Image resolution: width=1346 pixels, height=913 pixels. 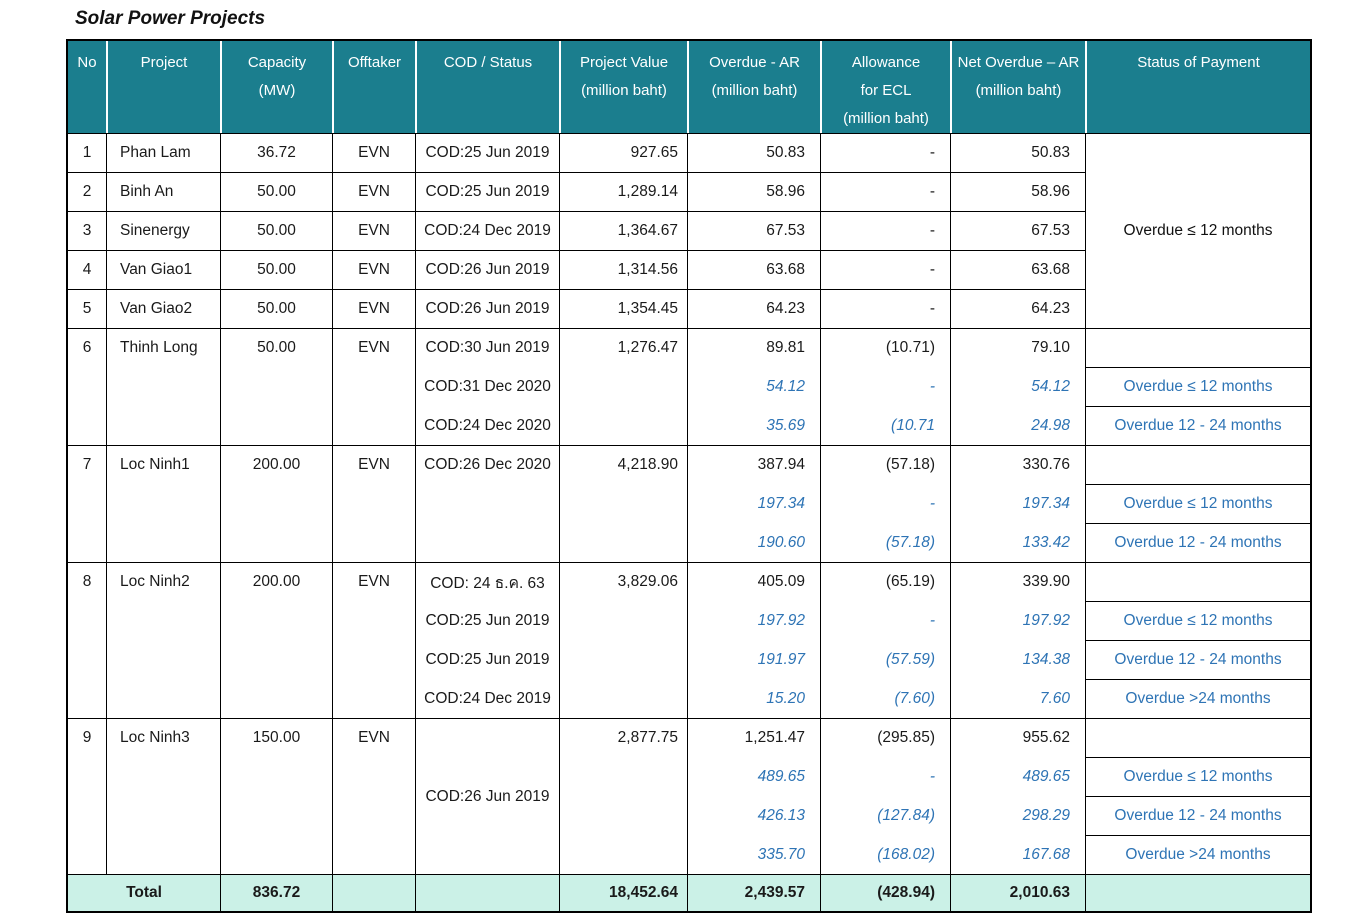 I want to click on cell-overdue-ar: 489.65, so click(x=753, y=776).